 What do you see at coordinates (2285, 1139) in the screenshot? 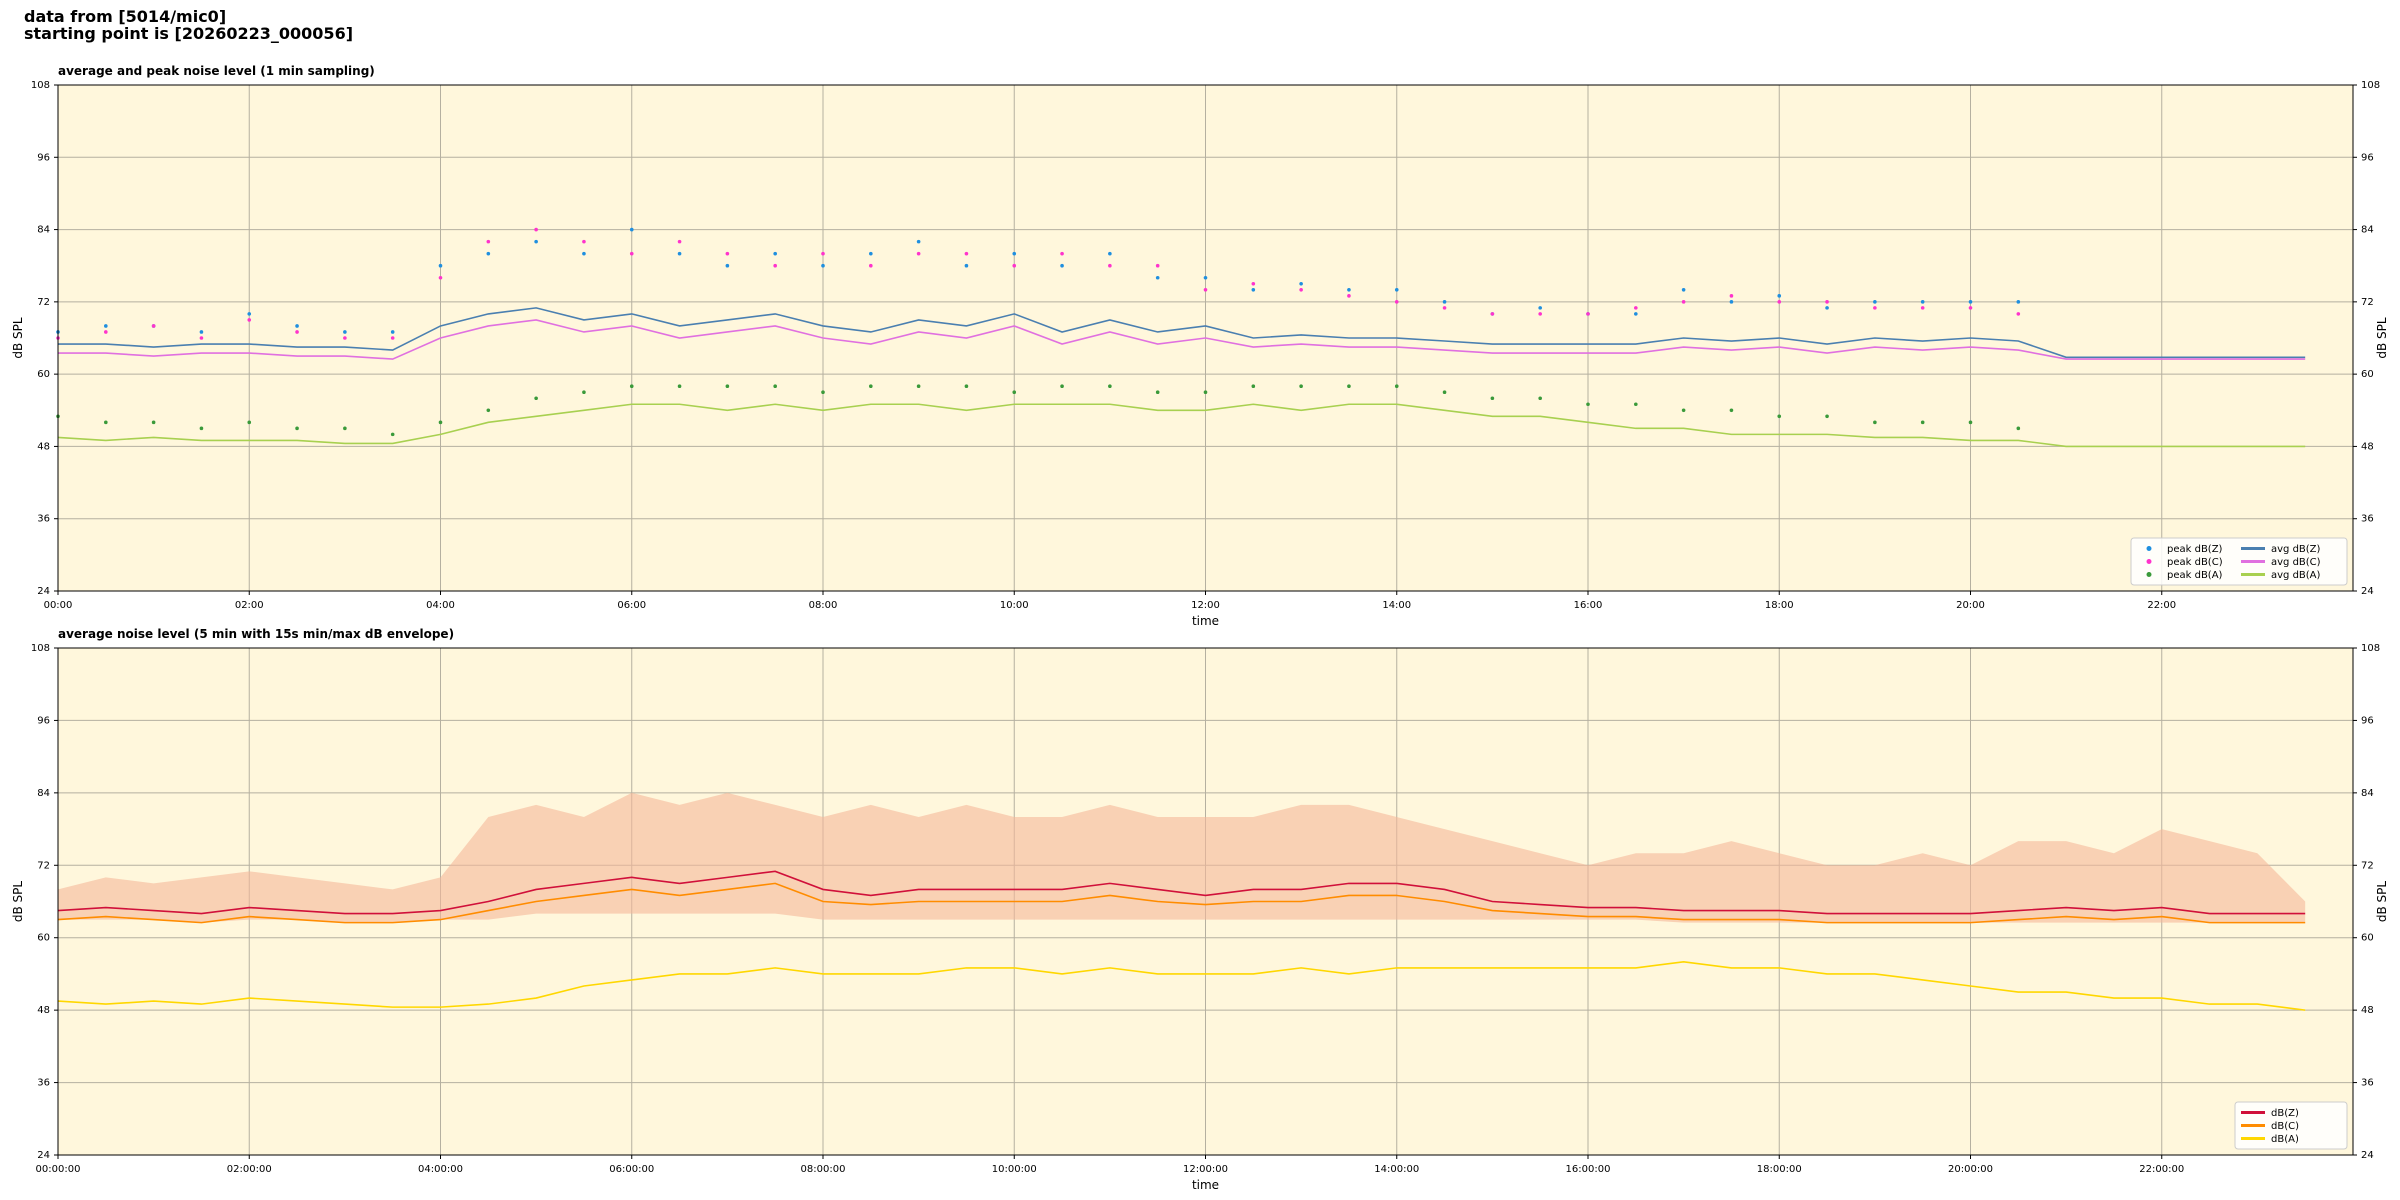
I see `legend-label: dB(A)` at bounding box center [2285, 1139].